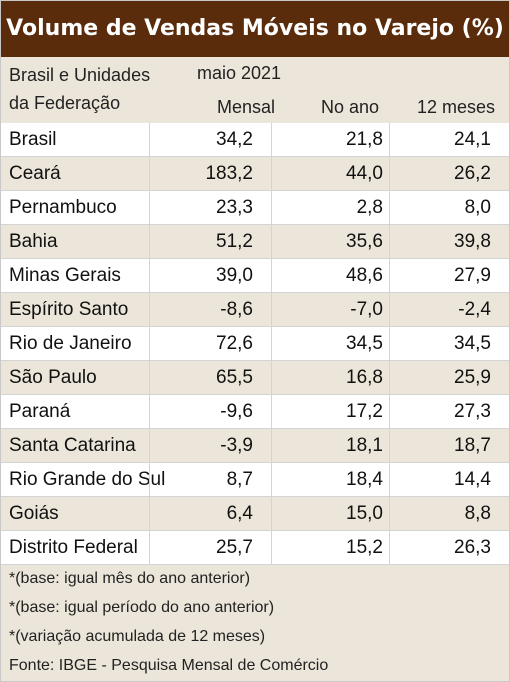 The width and height of the screenshot is (510, 682). I want to click on value-no-ano: -7,0, so click(366, 309).